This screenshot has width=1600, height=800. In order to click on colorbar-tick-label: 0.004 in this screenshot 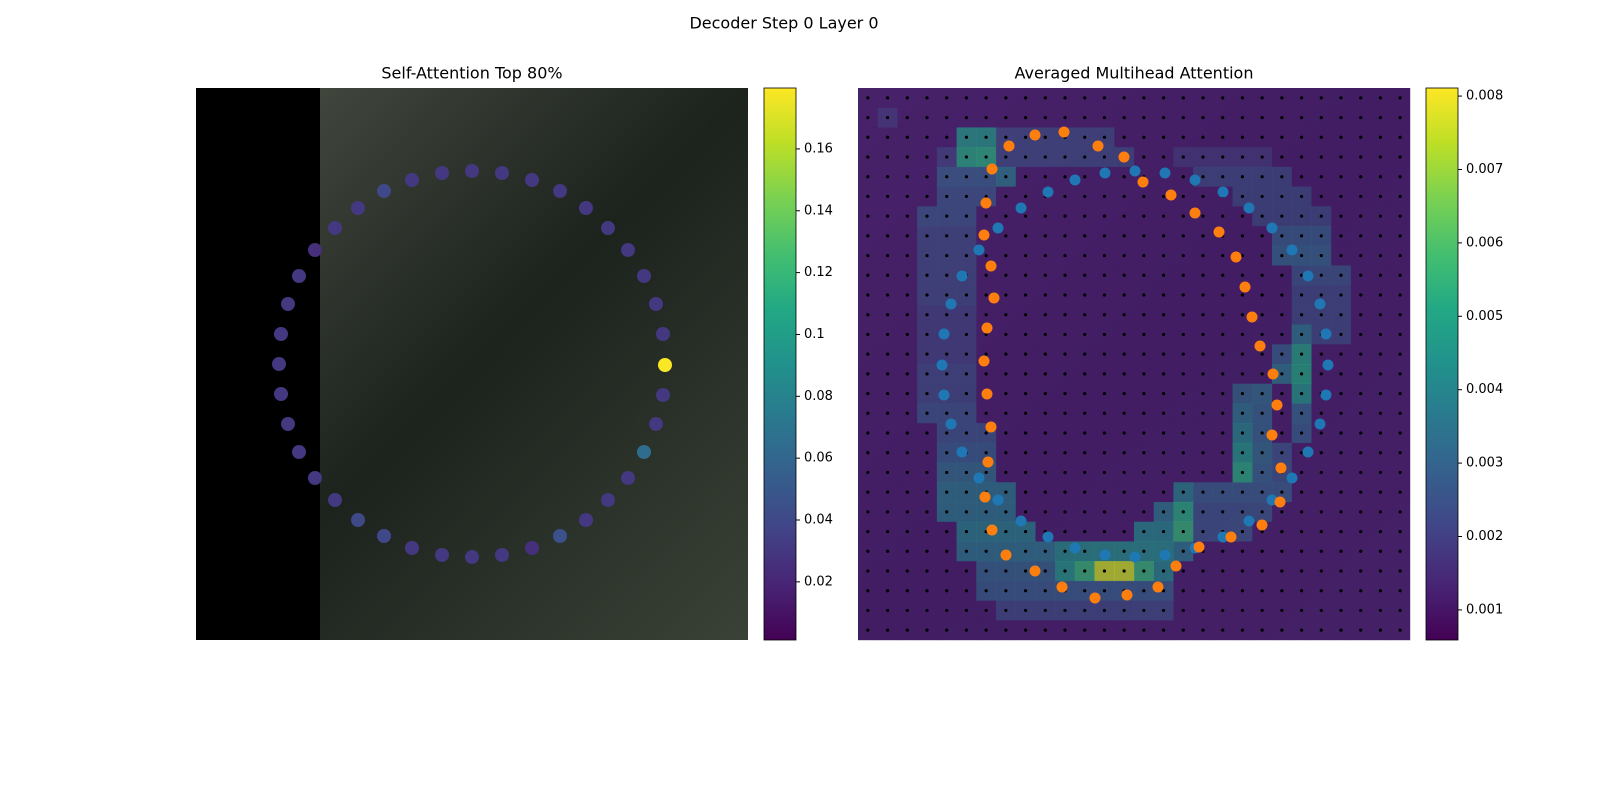, I will do `click(1484, 389)`.